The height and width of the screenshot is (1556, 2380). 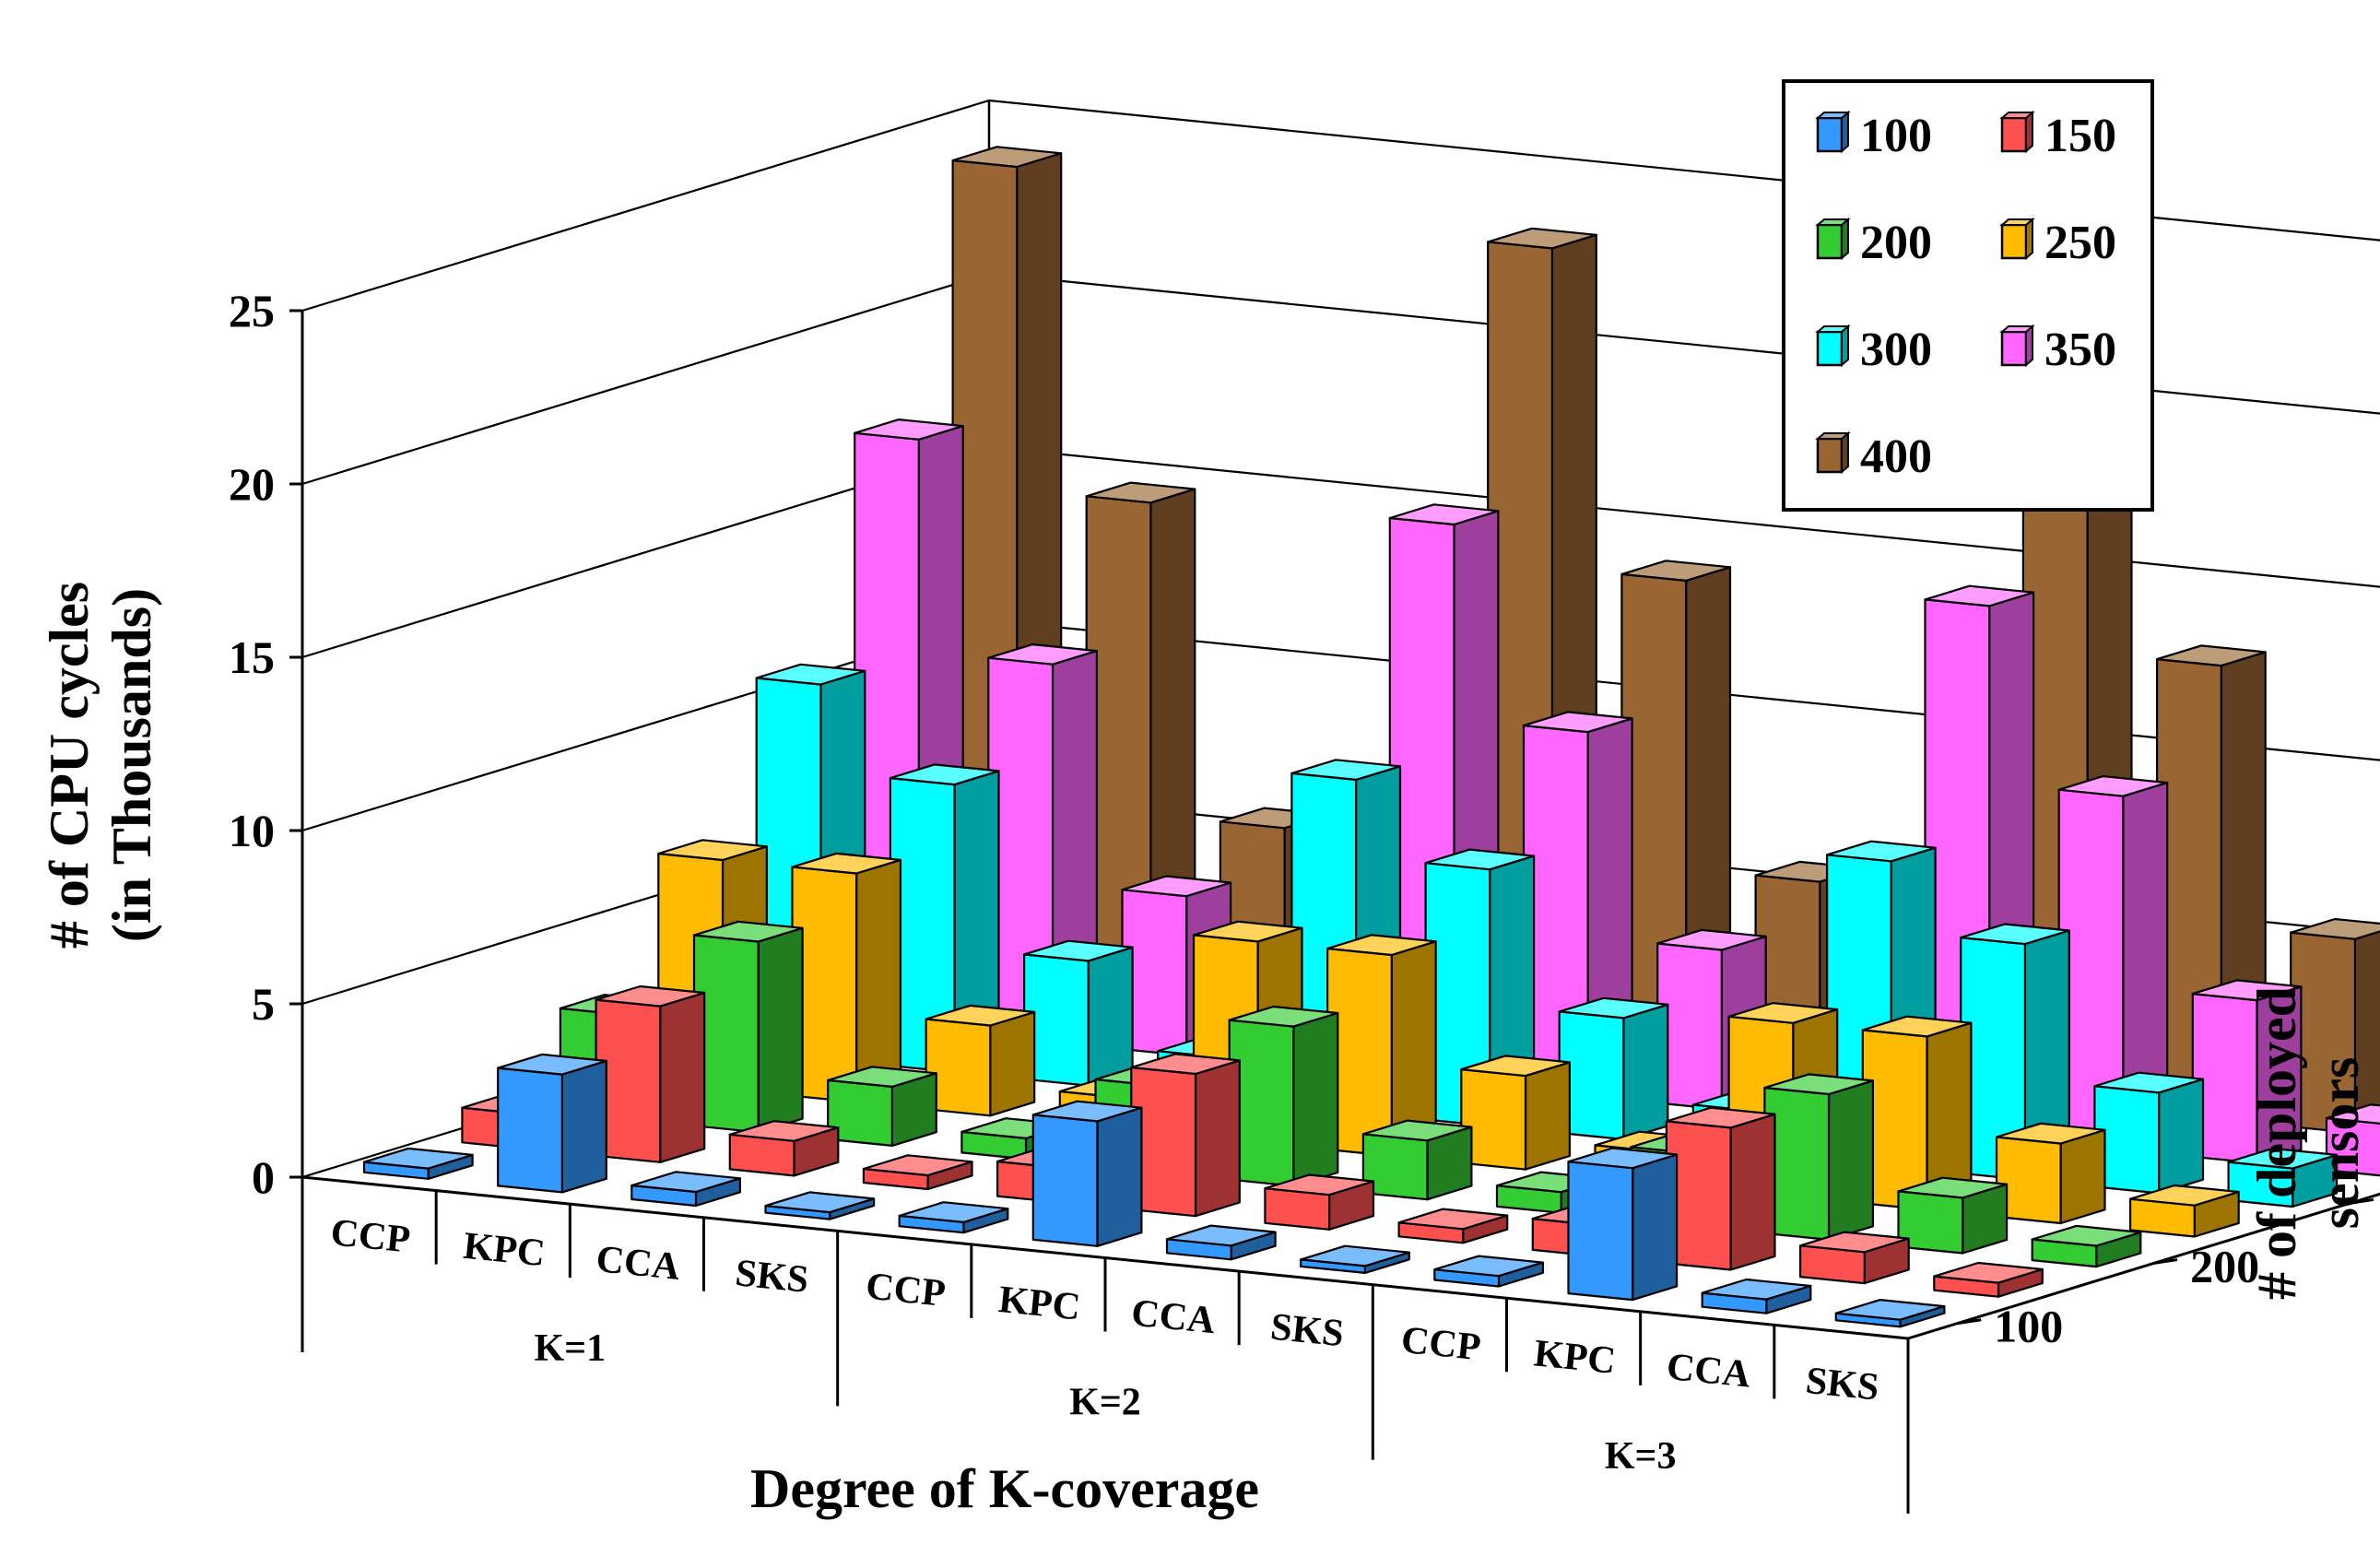 I want to click on legend-item-350: 350, so click(x=2057, y=350).